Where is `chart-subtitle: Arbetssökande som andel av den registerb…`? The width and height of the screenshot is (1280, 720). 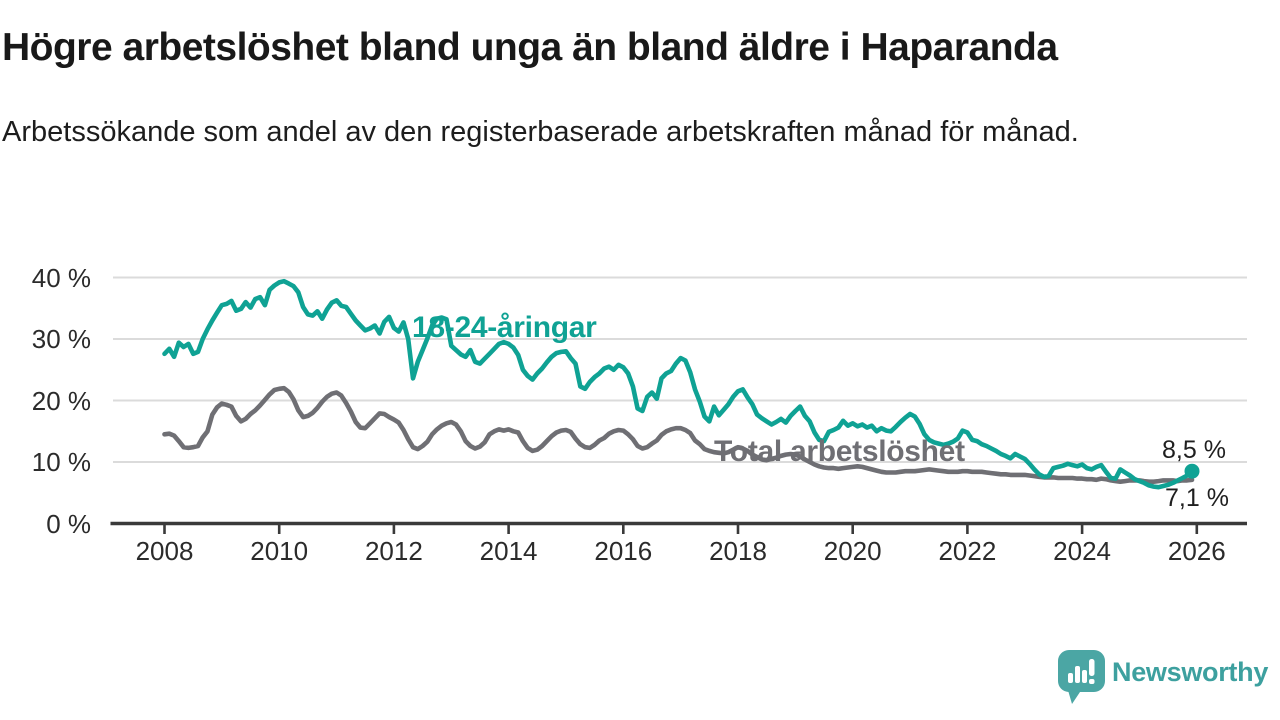
chart-subtitle: Arbetssökande som andel av den registerb… is located at coordinates (540, 132).